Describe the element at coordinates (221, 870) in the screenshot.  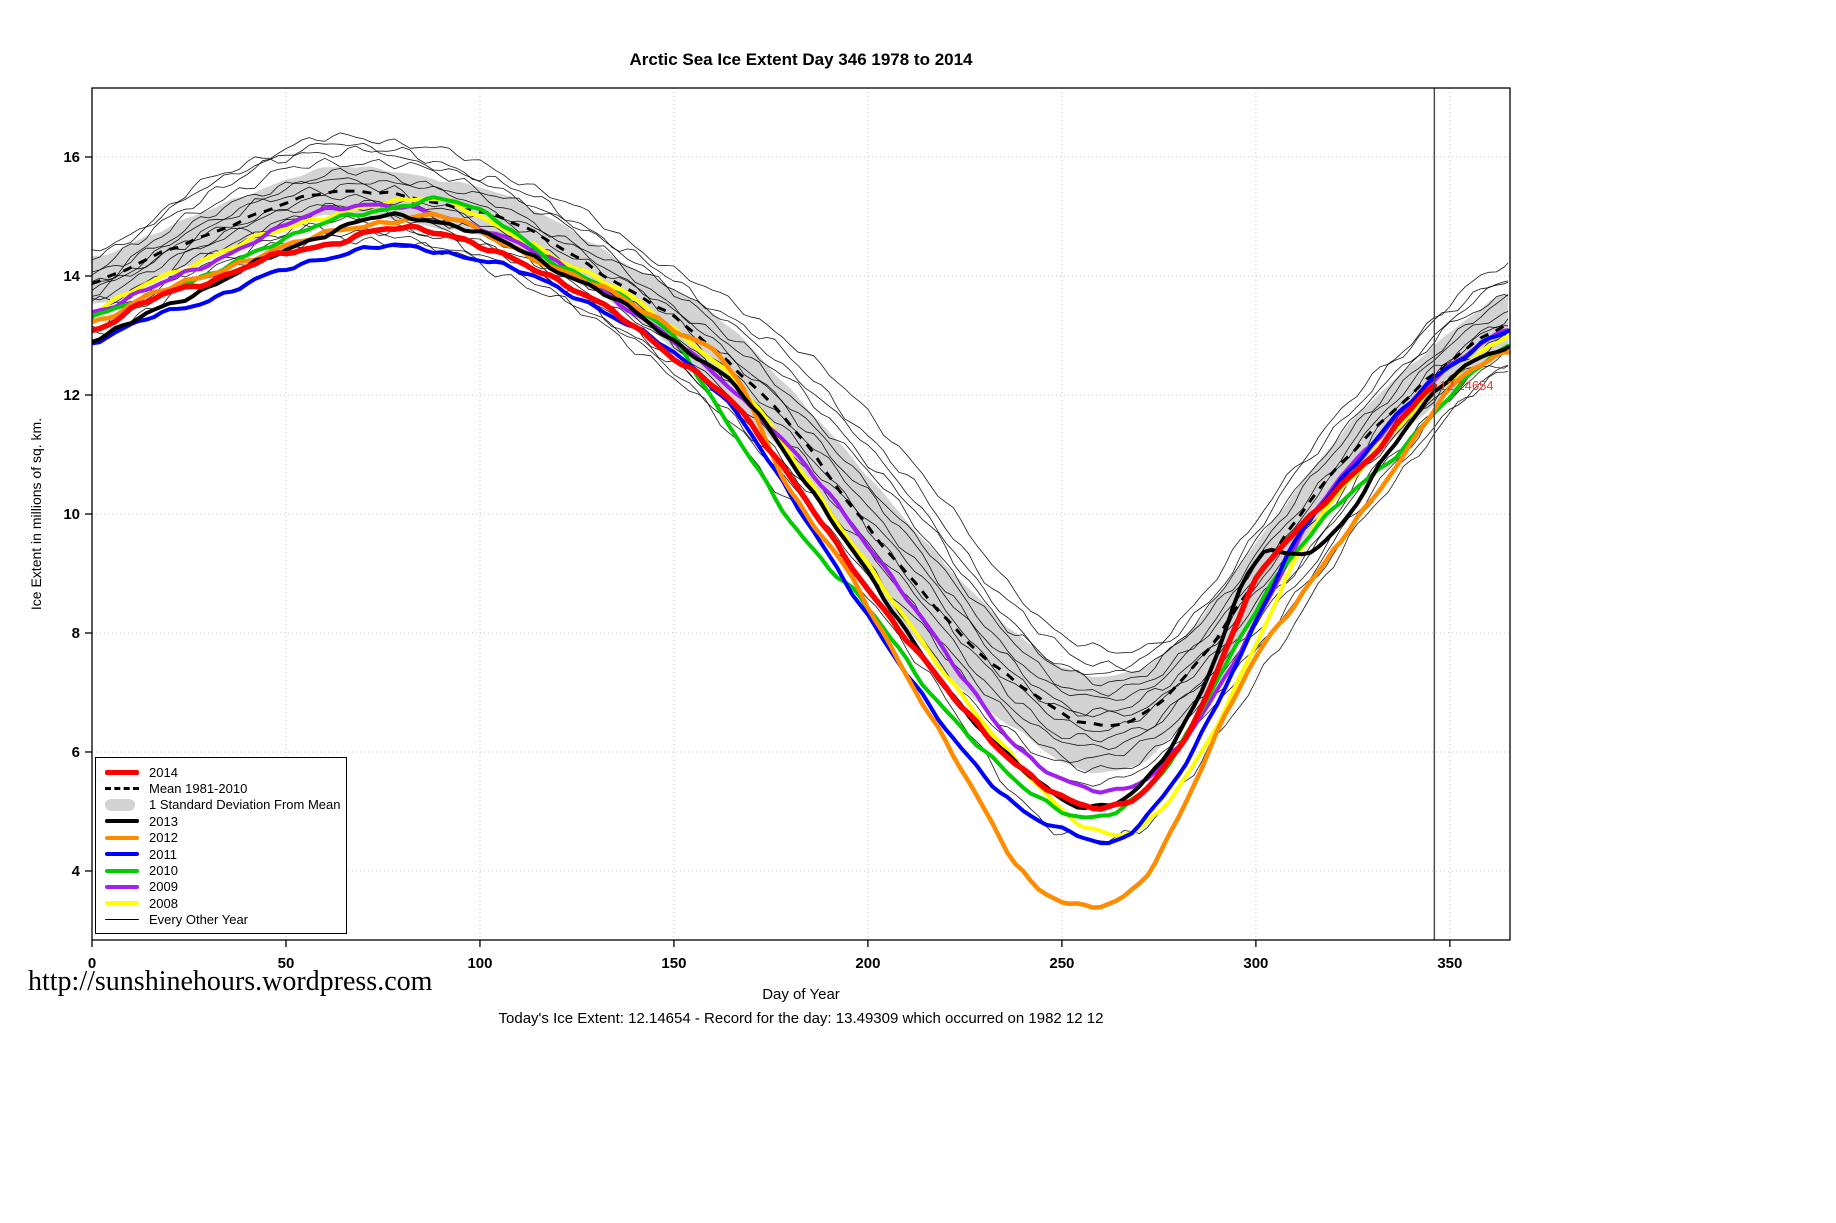
I see `legend-item: 2010` at that location.